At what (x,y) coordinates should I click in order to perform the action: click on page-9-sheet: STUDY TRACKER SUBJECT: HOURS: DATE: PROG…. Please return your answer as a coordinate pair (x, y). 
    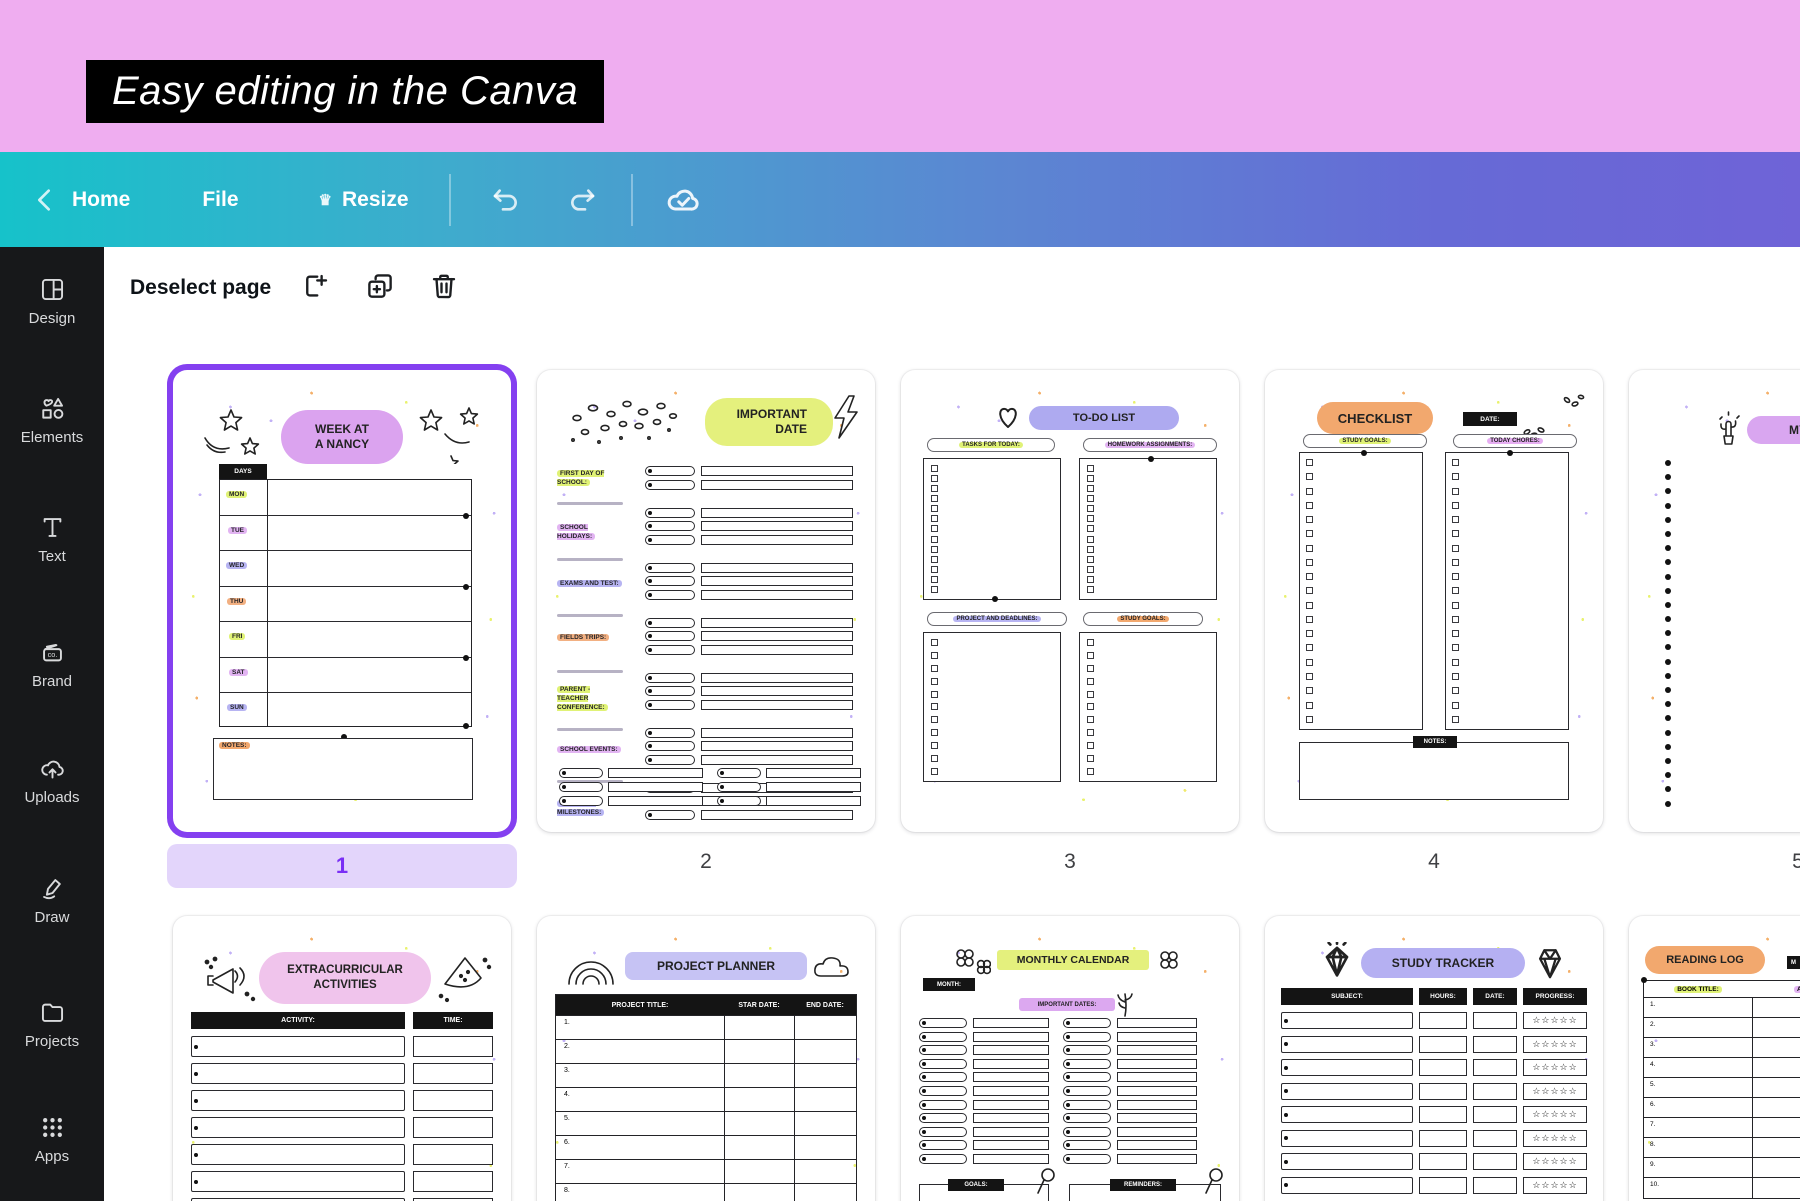
    Looking at the image, I should click on (1434, 1058).